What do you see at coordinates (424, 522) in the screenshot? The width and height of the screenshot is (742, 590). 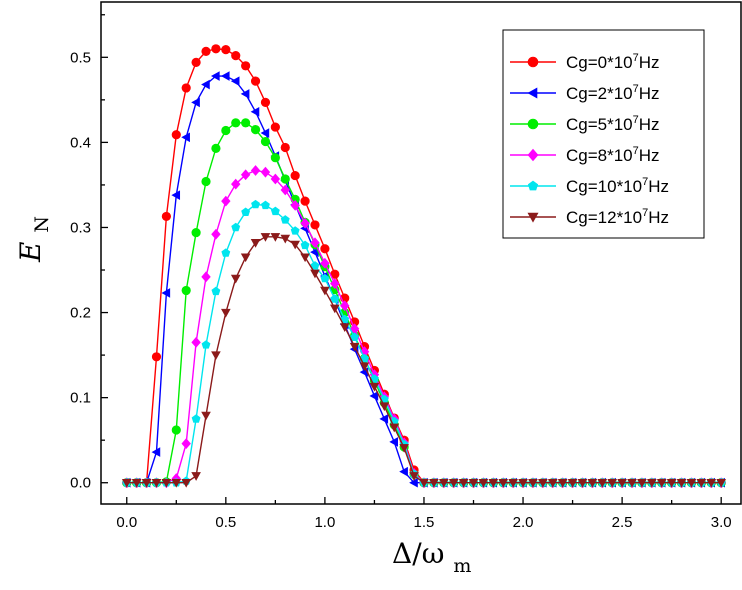 I see `x-tick-label: 1.5` at bounding box center [424, 522].